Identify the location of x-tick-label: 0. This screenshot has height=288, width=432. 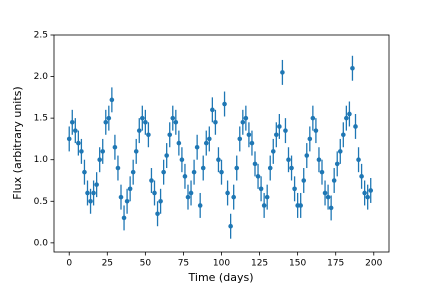
(69, 264).